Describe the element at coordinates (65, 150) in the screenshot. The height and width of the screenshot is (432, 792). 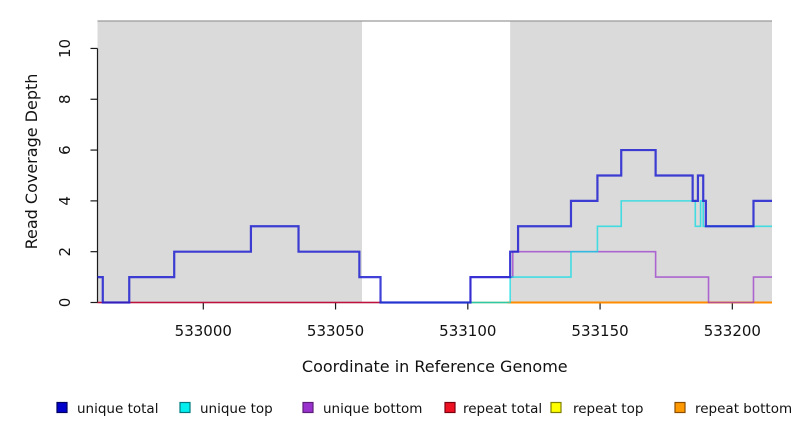
I see `y-tick-label: 6` at that location.